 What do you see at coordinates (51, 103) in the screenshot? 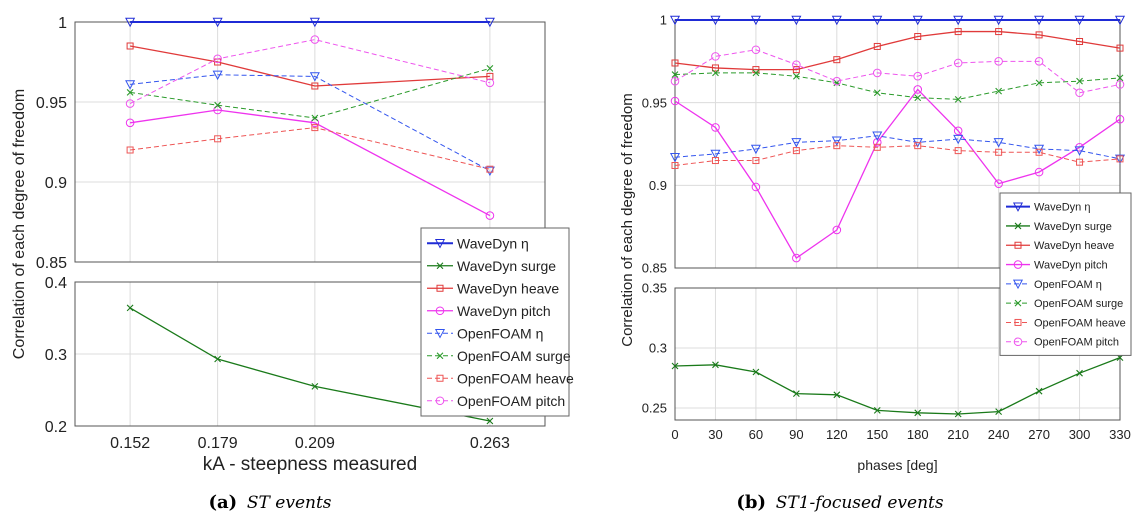
I see `chart-a-ytick-label: 0.95` at bounding box center [51, 103].